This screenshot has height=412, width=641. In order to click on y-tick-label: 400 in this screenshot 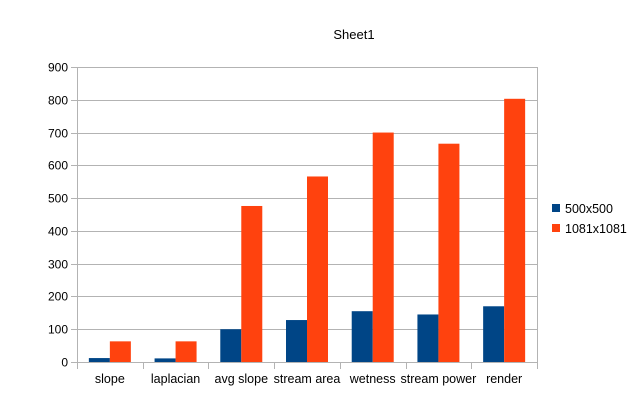, I will do `click(58, 232)`.